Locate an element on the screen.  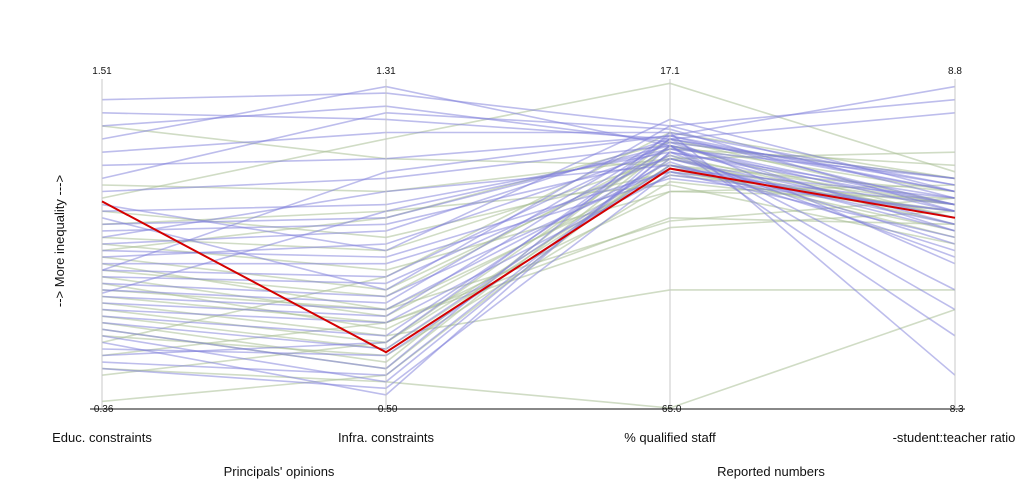
group-label-principals: Principals' opinions is located at coordinates (279, 471).